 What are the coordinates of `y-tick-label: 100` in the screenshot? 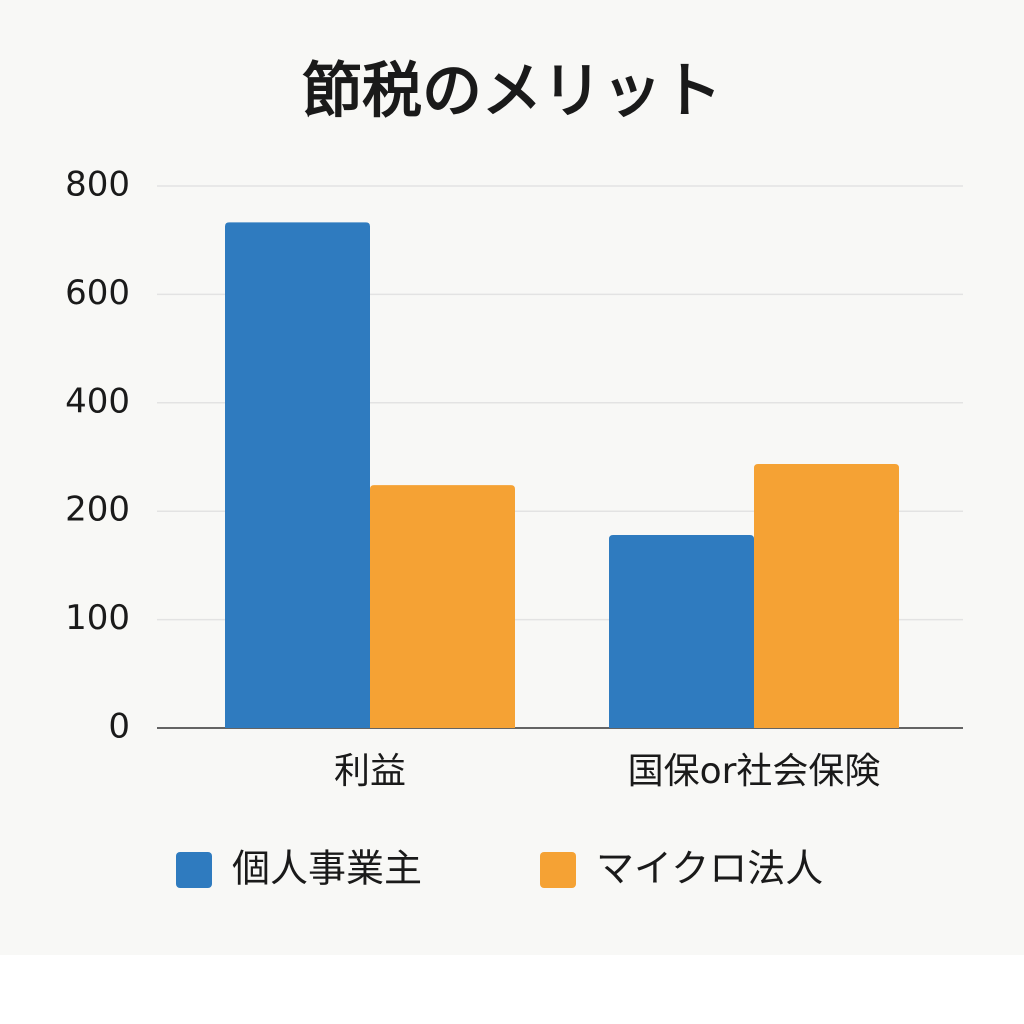 It's located at (97, 618).